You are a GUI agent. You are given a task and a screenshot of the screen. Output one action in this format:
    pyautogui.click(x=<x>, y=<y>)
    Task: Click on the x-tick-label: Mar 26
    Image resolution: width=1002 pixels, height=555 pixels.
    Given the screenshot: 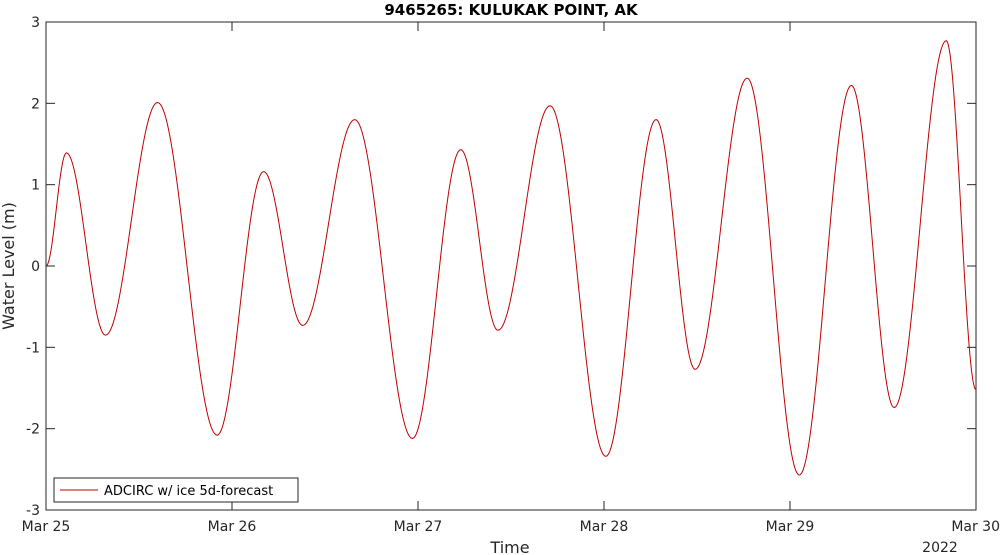 What is the action you would take?
    pyautogui.click(x=232, y=527)
    